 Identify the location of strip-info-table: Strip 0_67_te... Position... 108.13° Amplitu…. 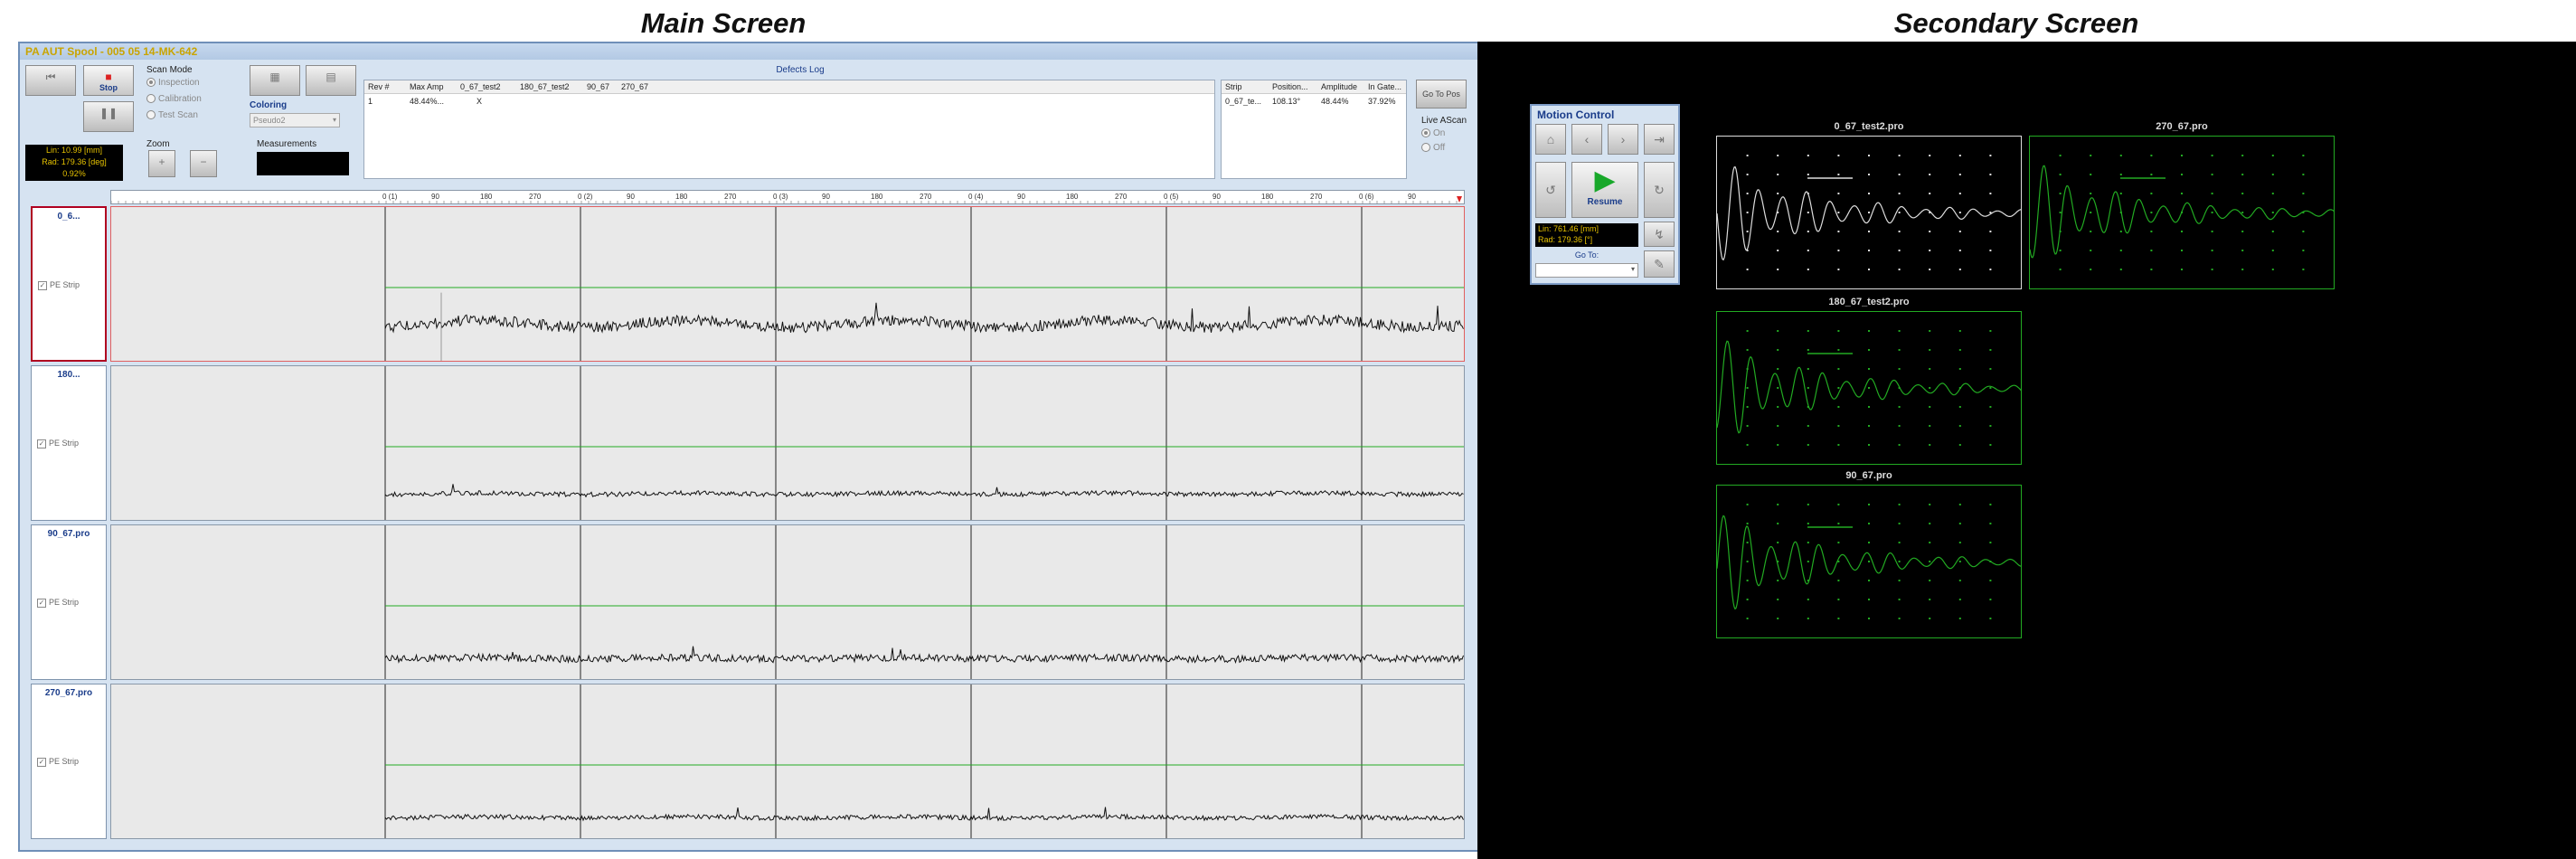
(1314, 129).